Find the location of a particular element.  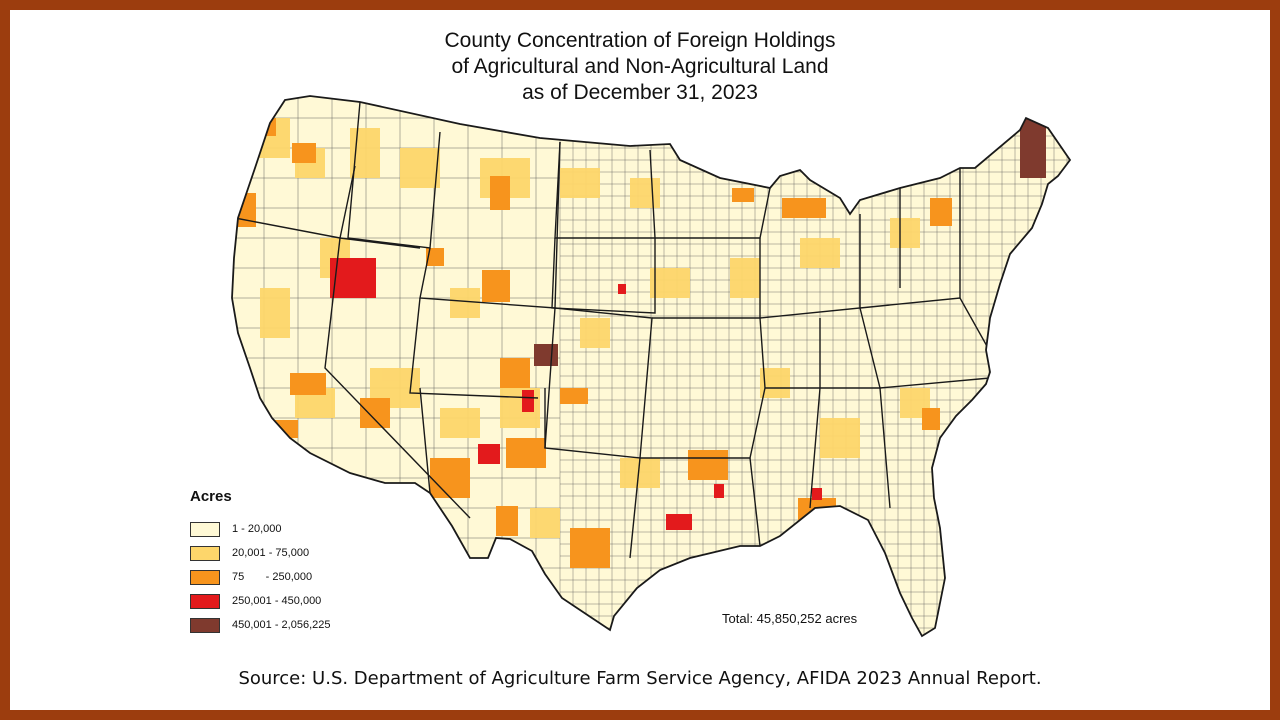

legend-label-2: 20,001 - 75,000 is located at coordinates (271, 553).